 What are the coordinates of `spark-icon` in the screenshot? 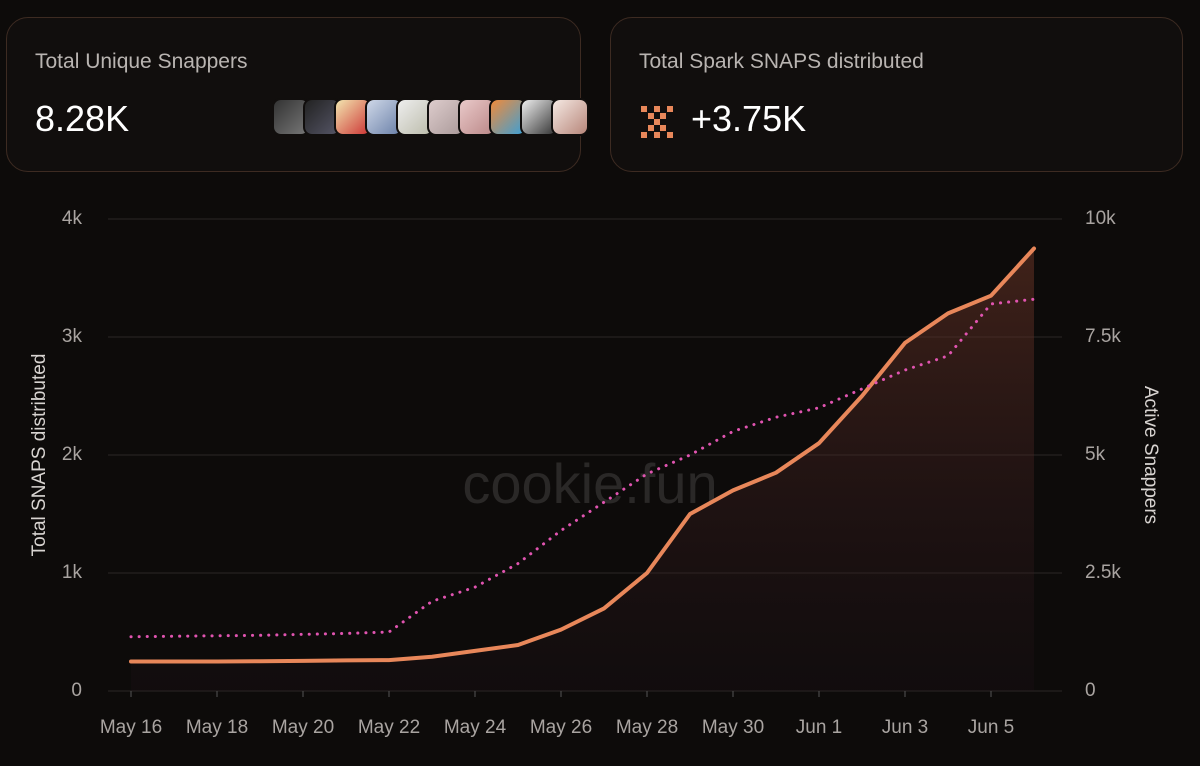 It's located at (657, 122).